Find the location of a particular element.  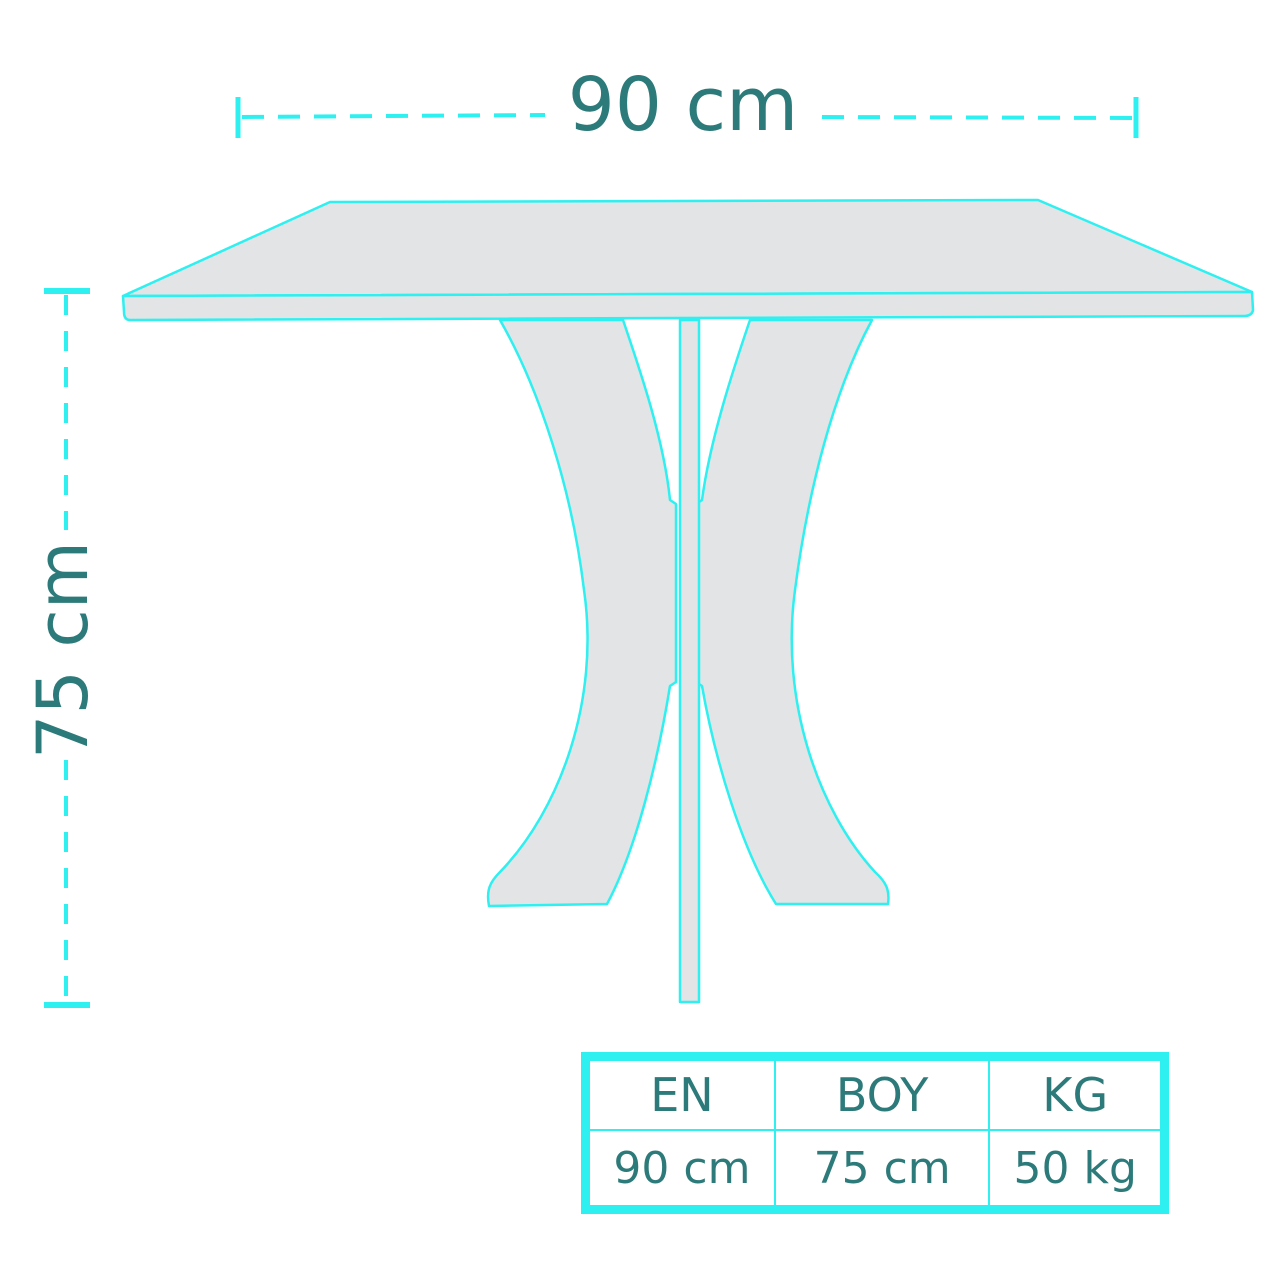

height-dimension is located at coordinates (67, 648).